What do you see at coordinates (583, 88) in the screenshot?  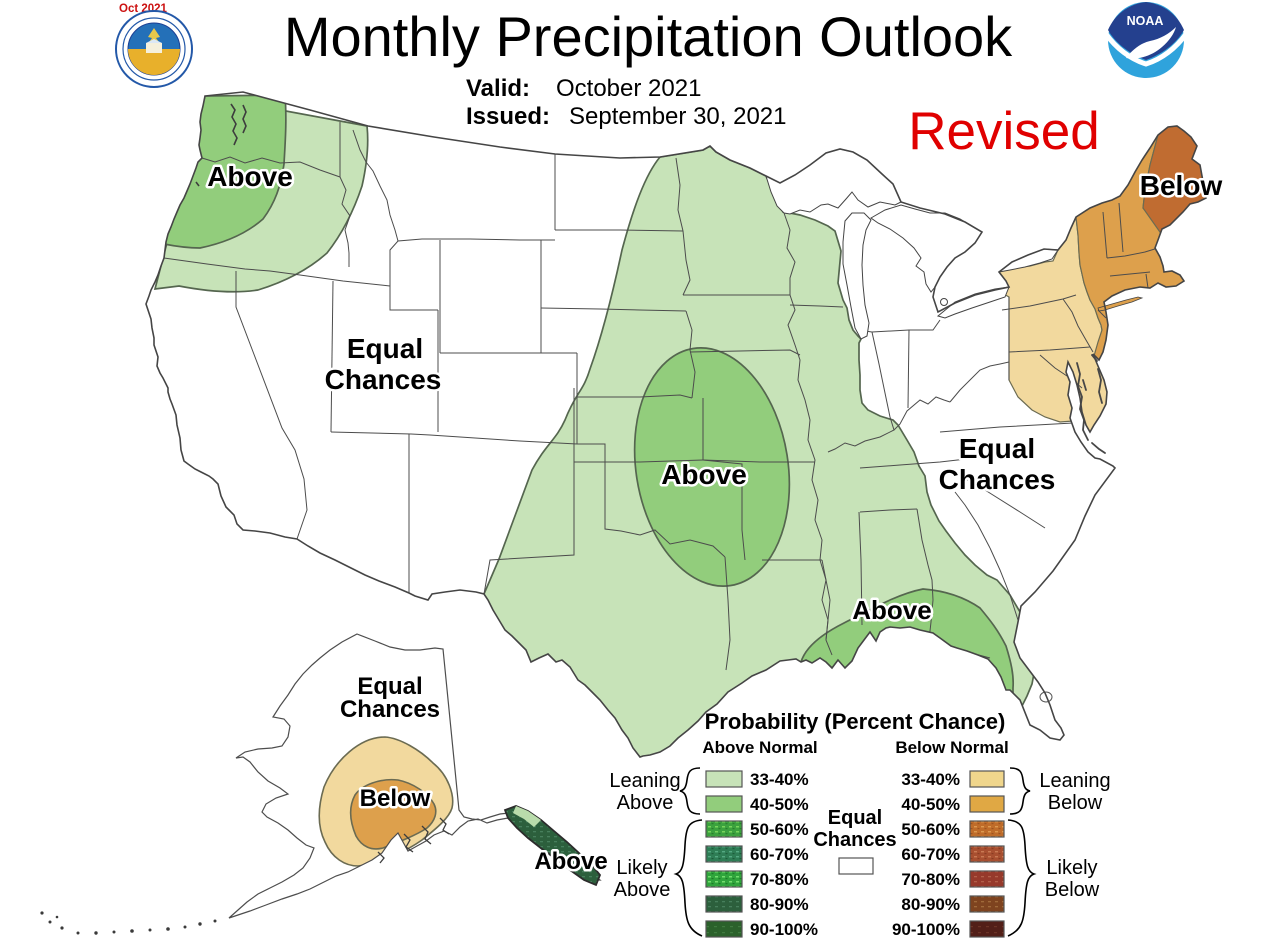 I see `svg-text:Valid:October 2021: Valid: October 2021` at bounding box center [583, 88].